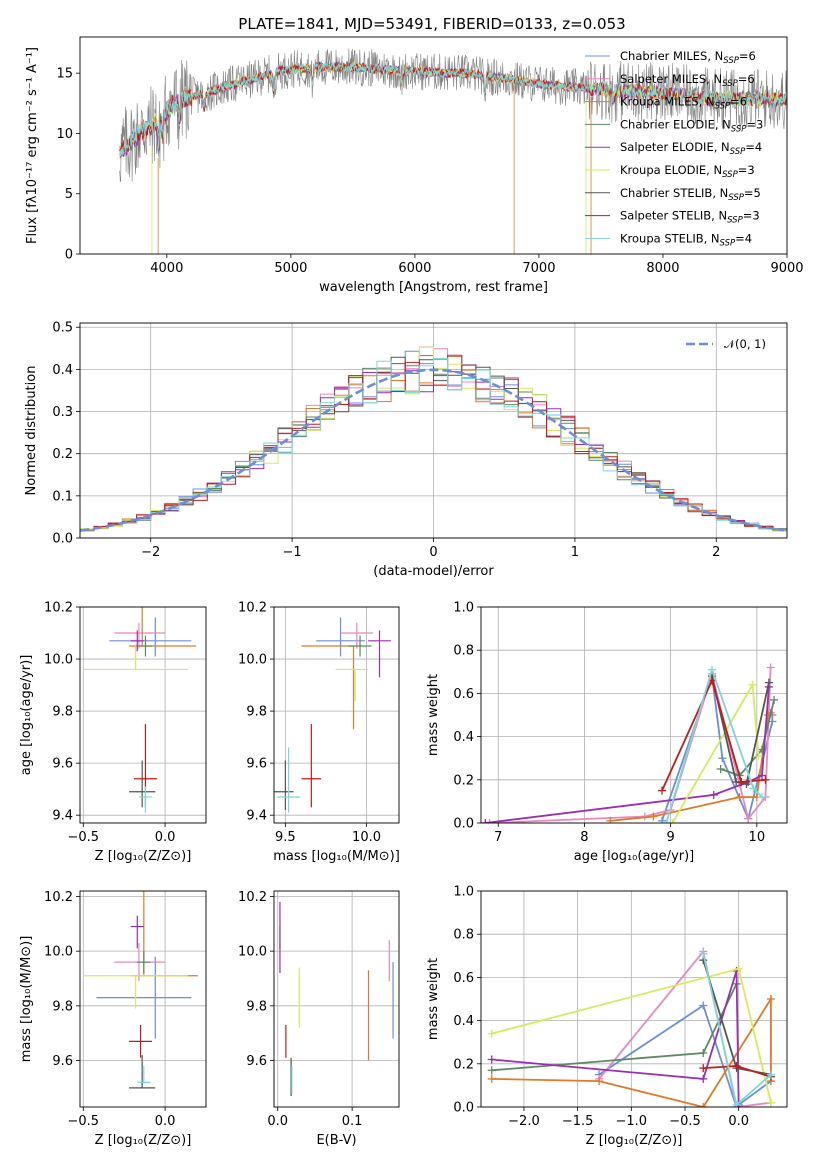  Describe the element at coordinates (634, 856) in the screenshot. I see `axis-label-x: age [log₁₀(age/yr)]` at that location.